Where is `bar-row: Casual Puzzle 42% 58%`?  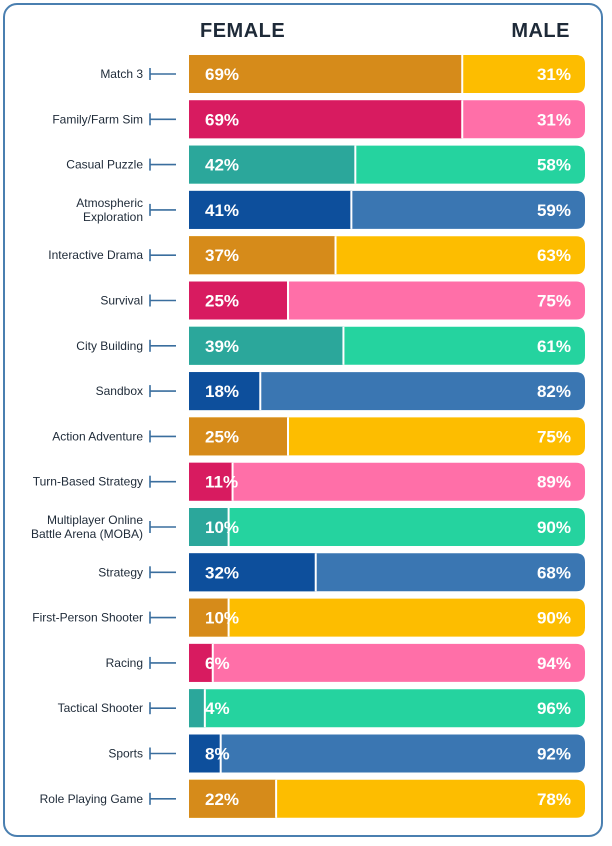
bar-row: Casual Puzzle 42% 58% is located at coordinates (325, 164).